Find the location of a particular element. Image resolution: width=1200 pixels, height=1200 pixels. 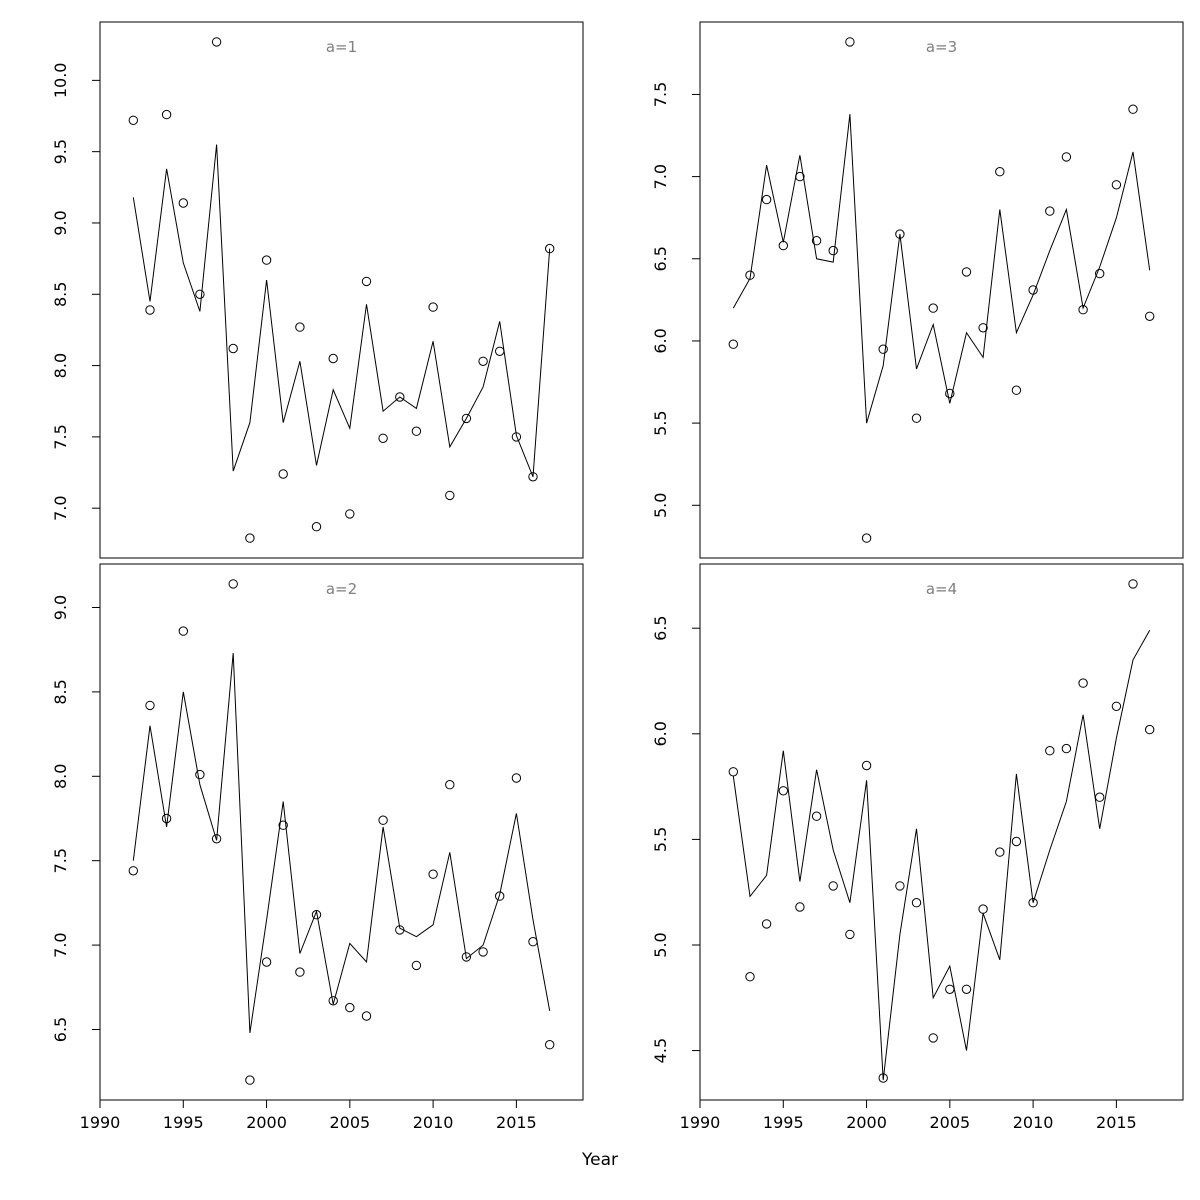

x-tick-label: 2000 is located at coordinates (266, 1122).